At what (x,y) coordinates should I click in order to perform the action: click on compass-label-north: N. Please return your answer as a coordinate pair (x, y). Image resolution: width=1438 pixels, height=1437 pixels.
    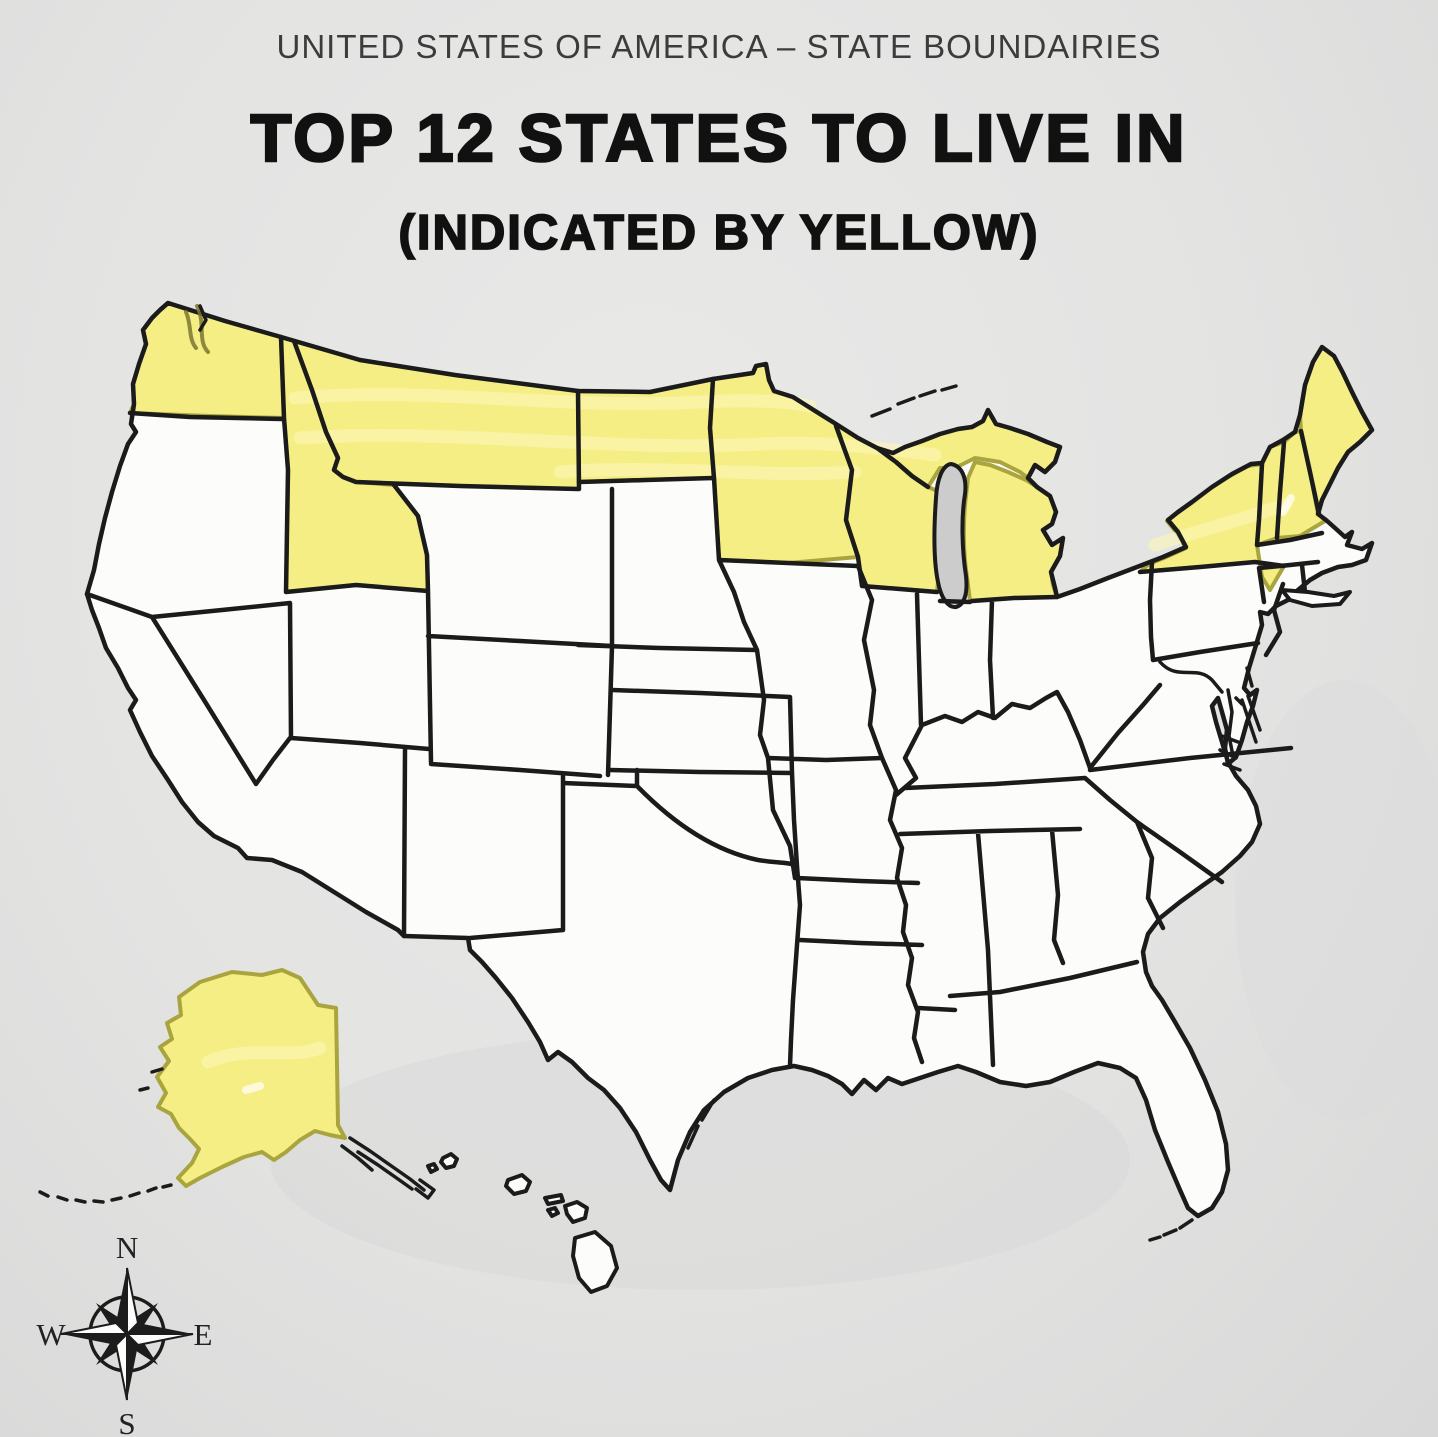
    Looking at the image, I should click on (127, 1247).